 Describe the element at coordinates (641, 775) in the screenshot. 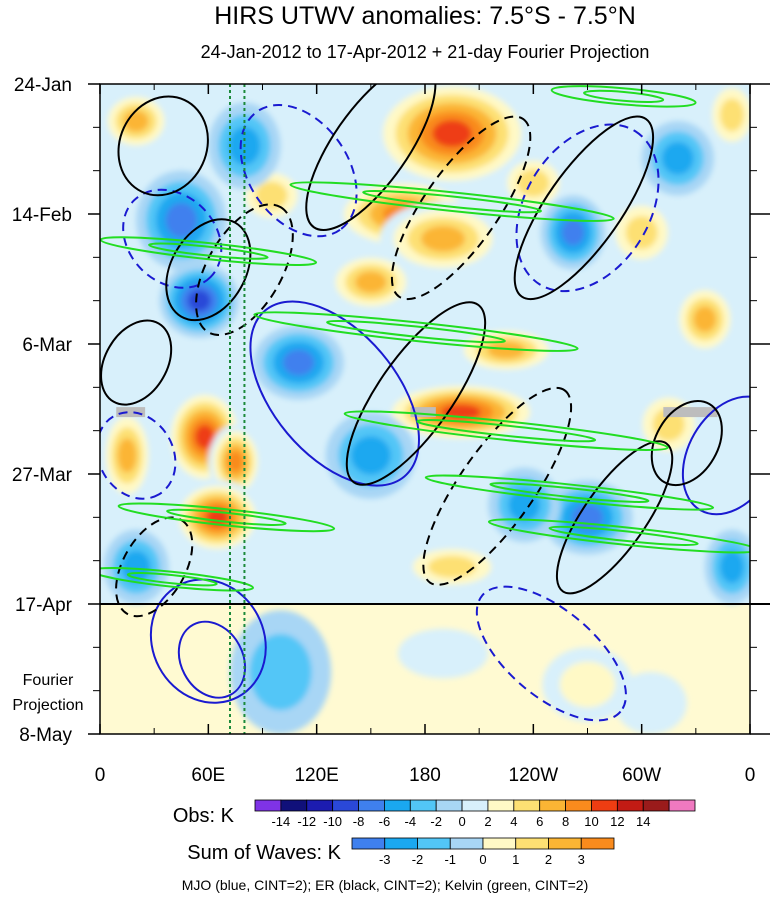

I see `x-tick-label: 60W` at that location.